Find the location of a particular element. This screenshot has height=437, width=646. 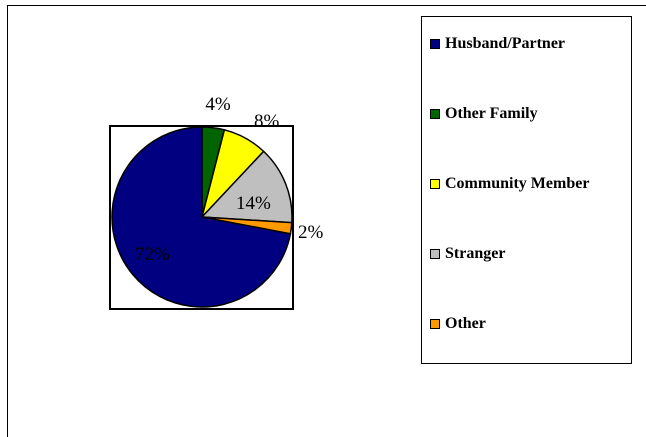

legend-item-other-family: Other Family is located at coordinates (484, 114).